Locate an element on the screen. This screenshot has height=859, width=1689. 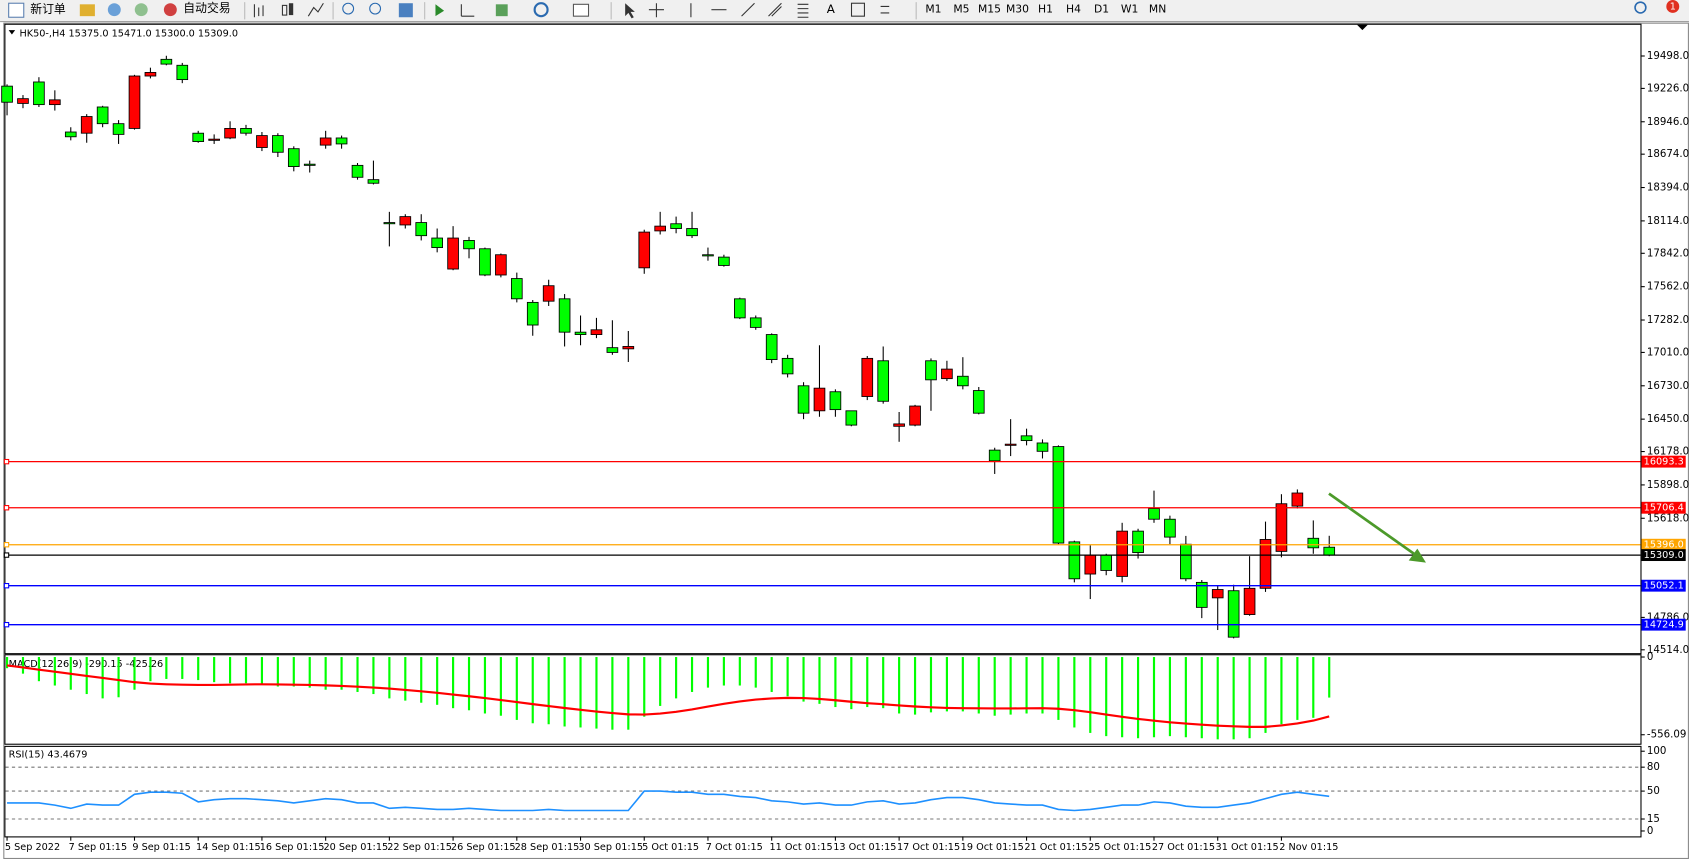
timeframe-button: D1 is located at coordinates (1101, 9).